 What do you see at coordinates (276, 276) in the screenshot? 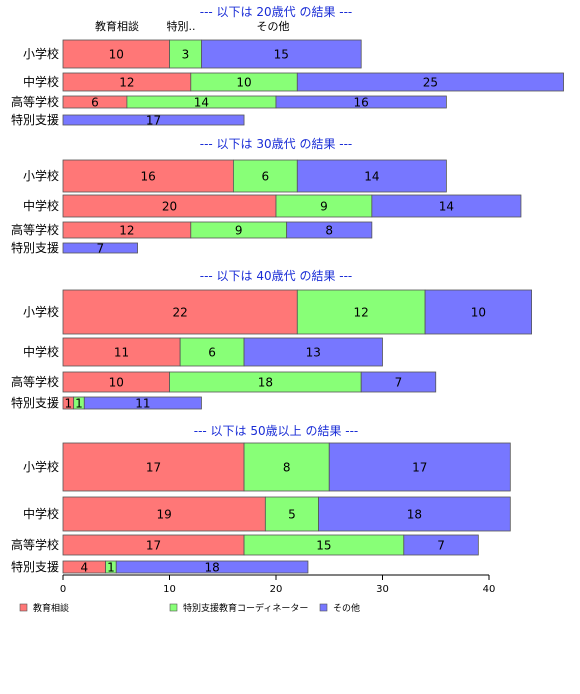
I see `panel-title: --- 以下は 40歳代 の結果 ---` at bounding box center [276, 276].